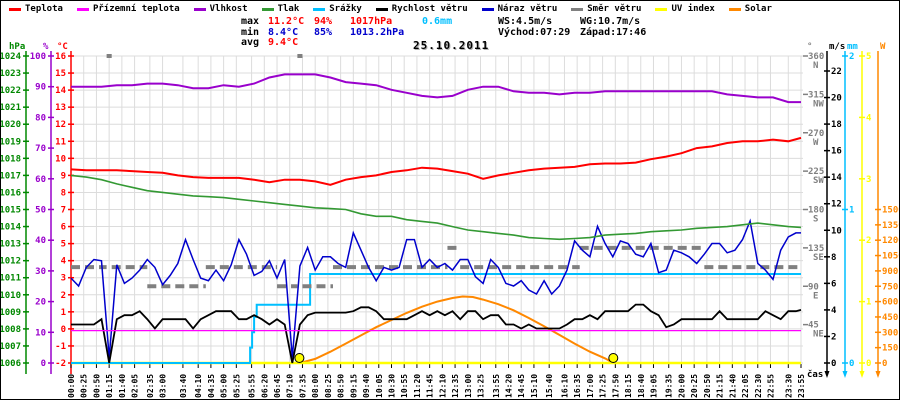 This screenshot has width=900, height=400. What do you see at coordinates (816, 211) in the screenshot?
I see `svg-text: 180` at bounding box center [816, 211].